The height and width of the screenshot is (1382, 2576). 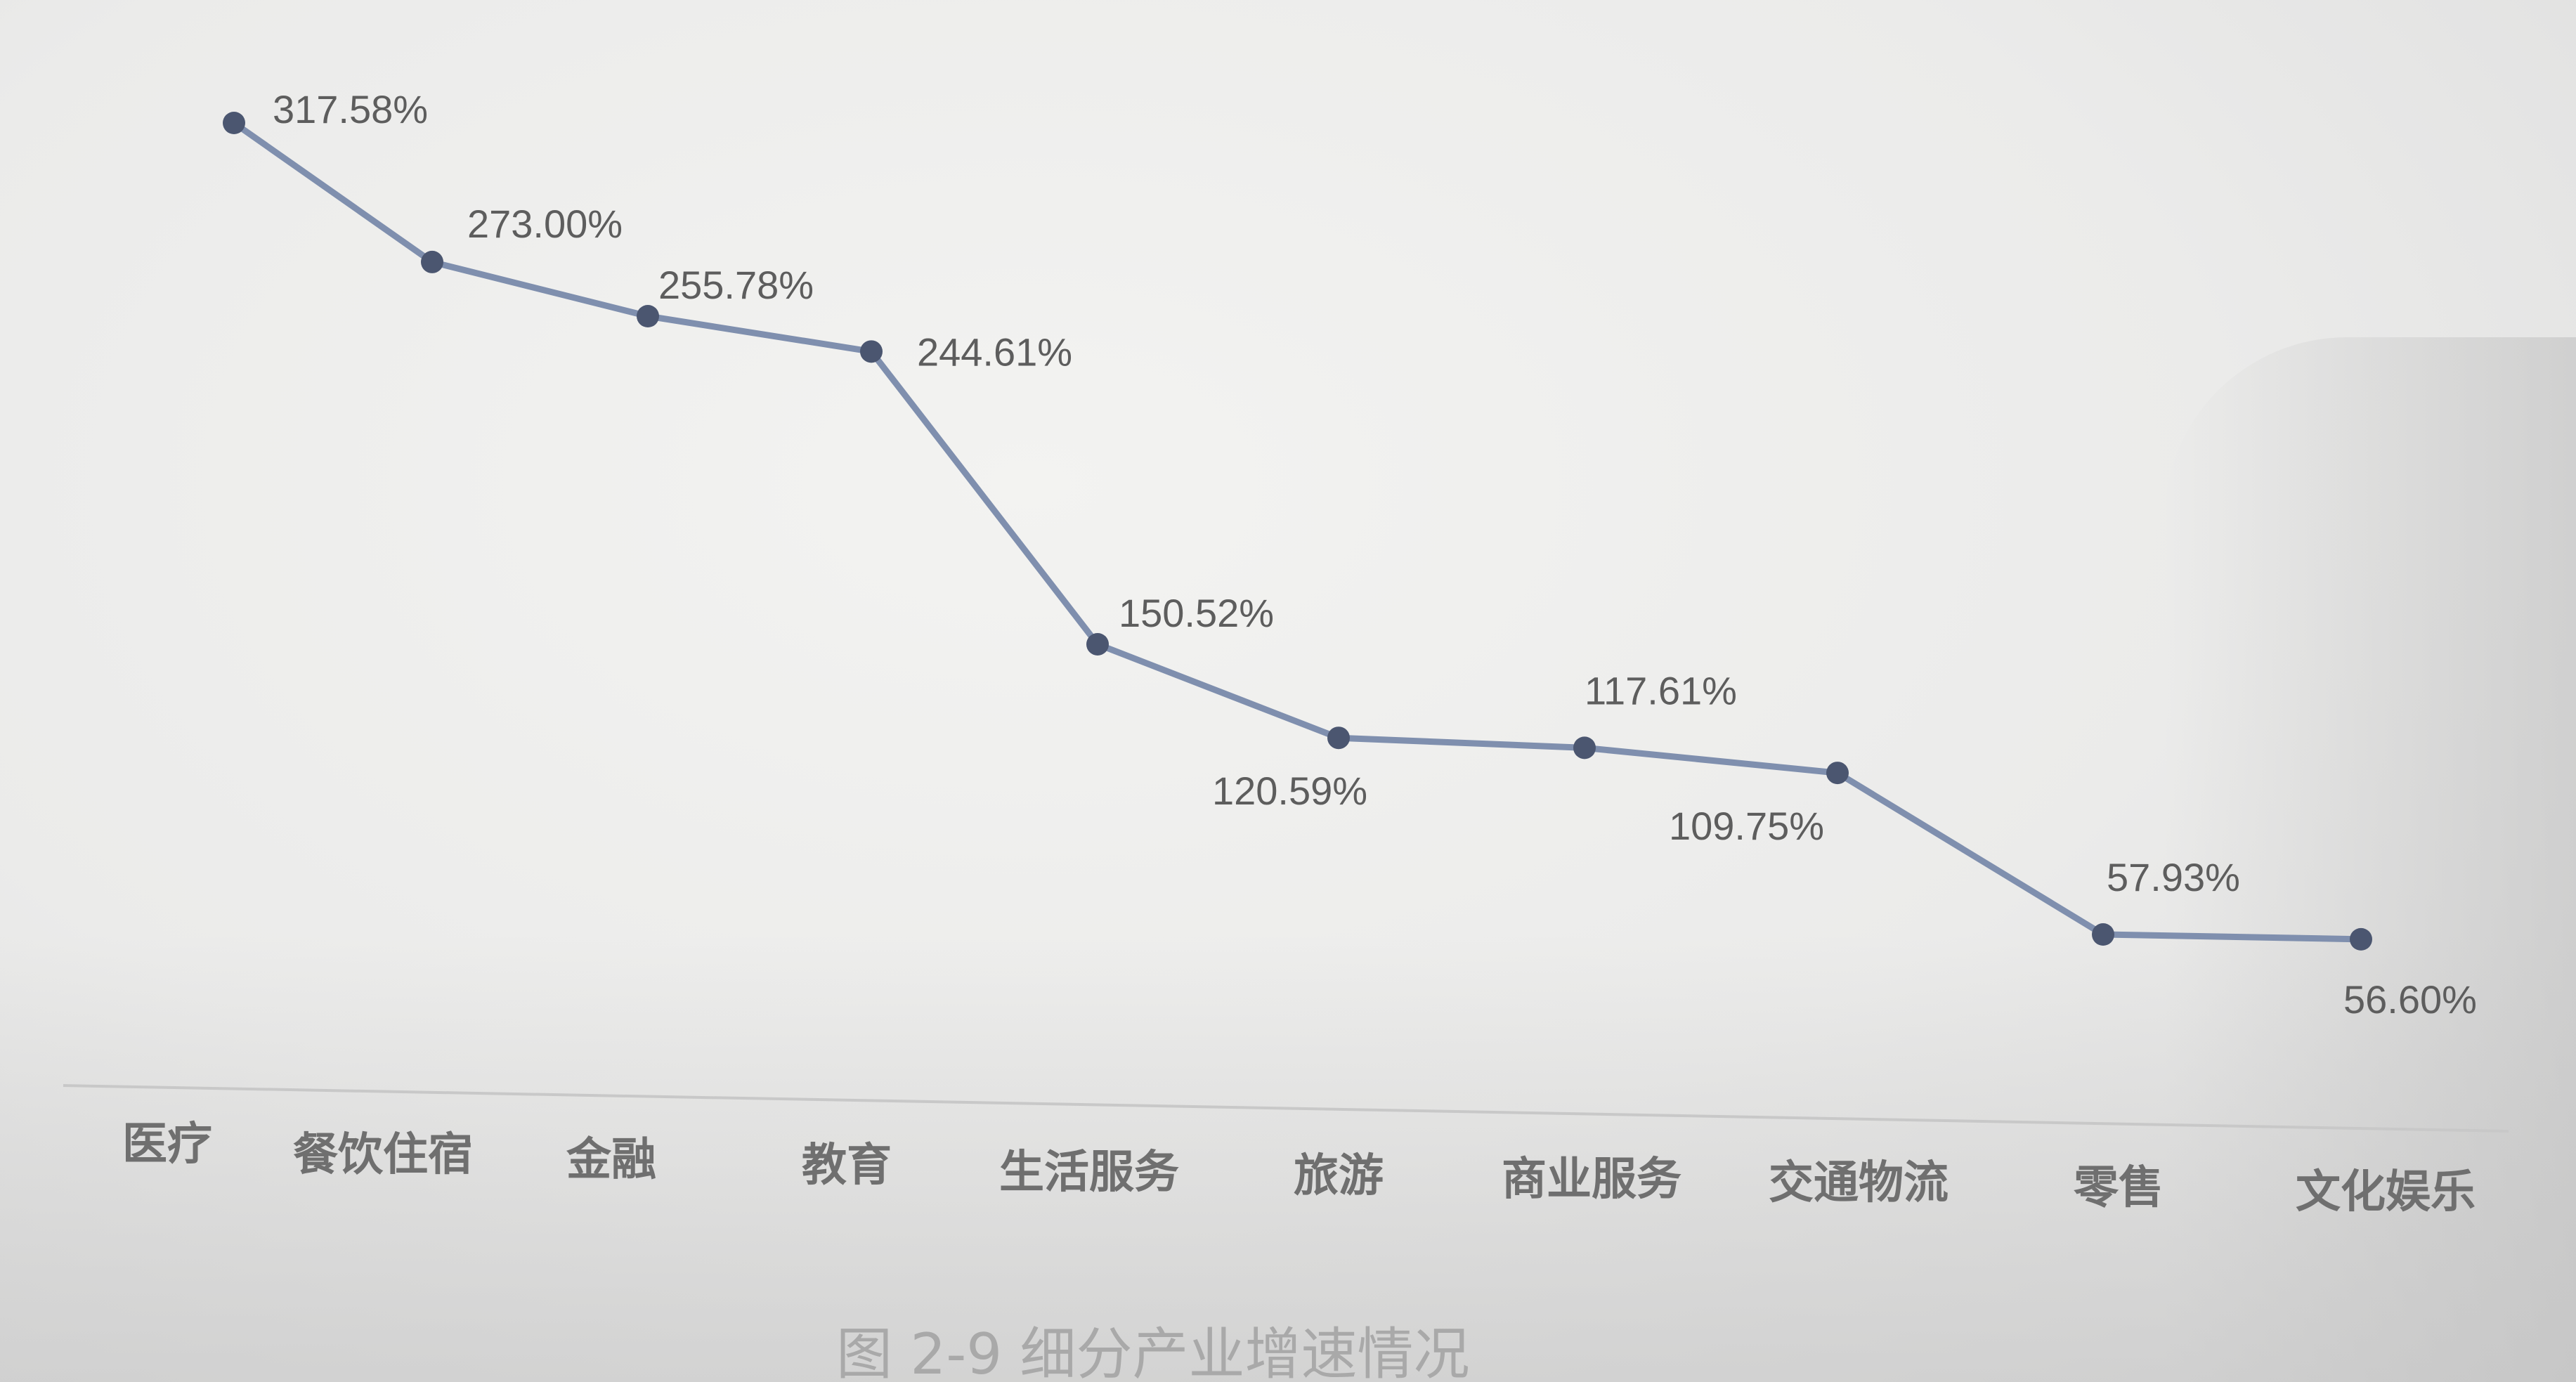 I want to click on x-tick-labels: 医疗 餐饮住宿 金融 教育 生活服务 旅游 商业服务 交通物流 零售 文化娱乐, so click(x=1299, y=1169).